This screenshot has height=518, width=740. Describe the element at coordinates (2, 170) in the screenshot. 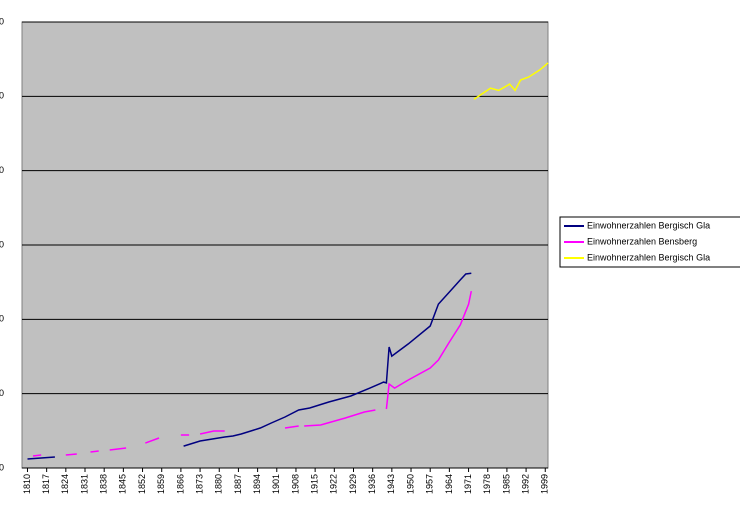

I see `y-tick-label: 80000` at that location.